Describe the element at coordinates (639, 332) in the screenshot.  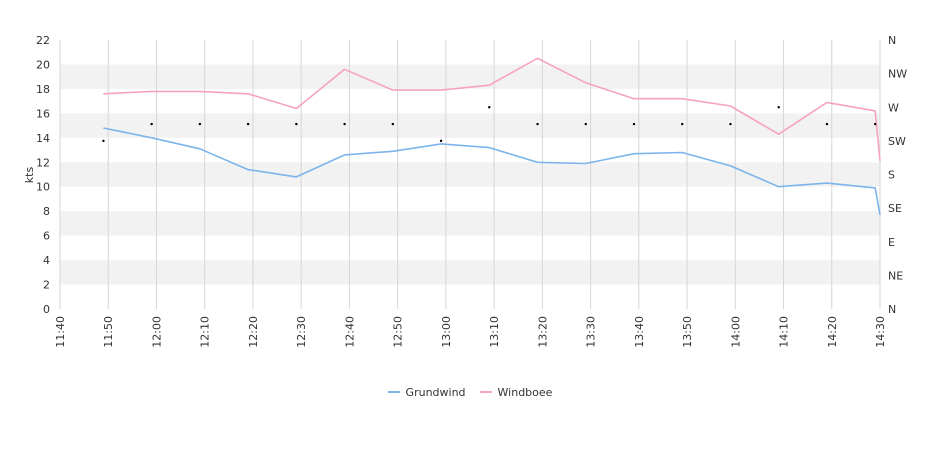
I see `x-tick-label: 13:40` at that location.